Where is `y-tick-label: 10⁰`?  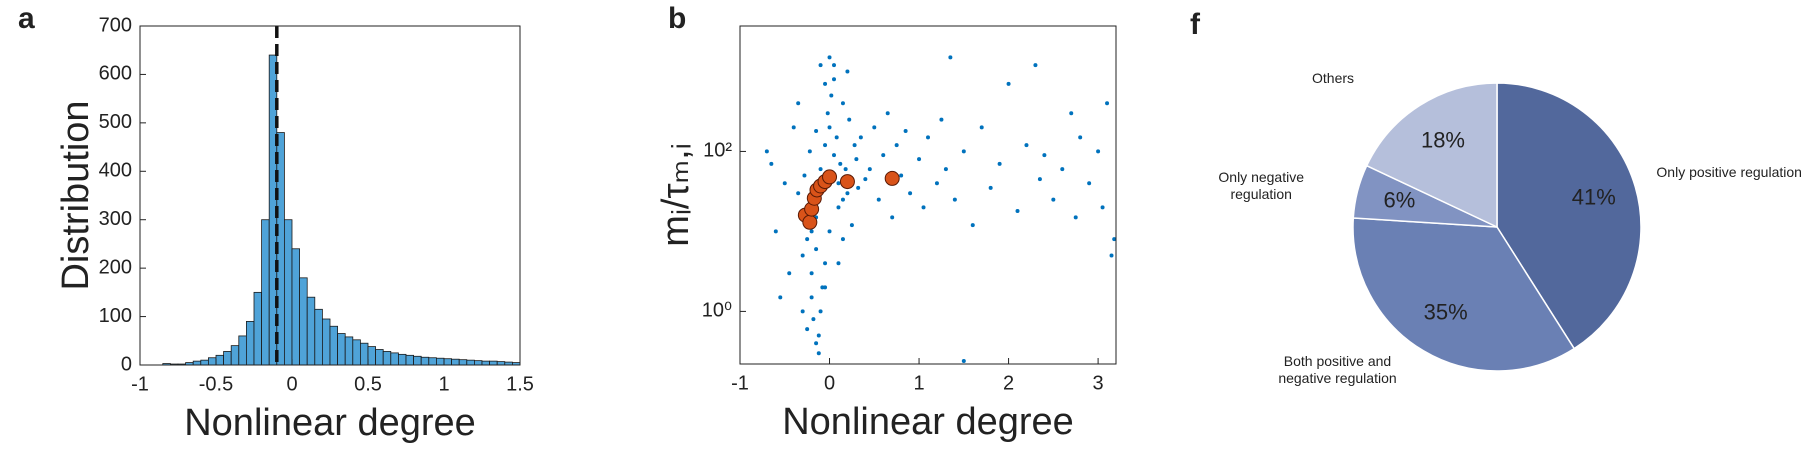 y-tick-label: 10⁰ is located at coordinates (717, 311).